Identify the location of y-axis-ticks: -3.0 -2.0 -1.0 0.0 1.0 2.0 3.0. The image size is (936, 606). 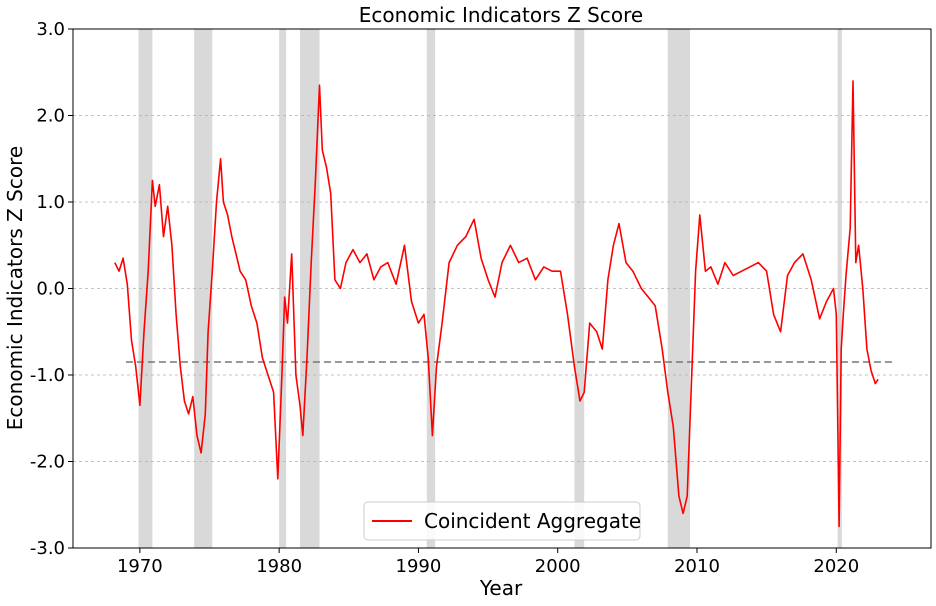
(51, 289).